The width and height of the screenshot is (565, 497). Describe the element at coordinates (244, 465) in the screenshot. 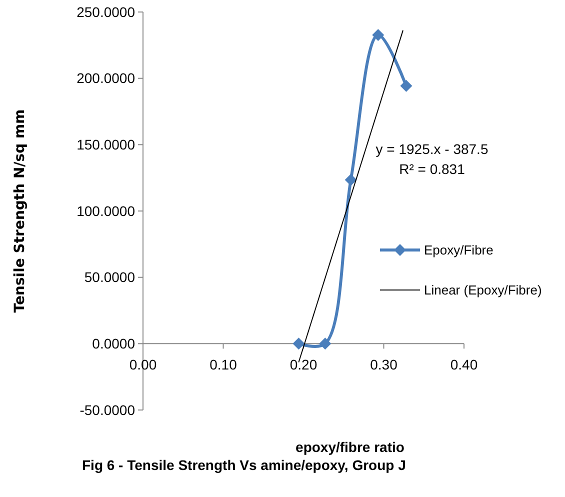

I see `text: Fig 6 - Tensile Strength Vs amine/epoxy, Group J` at that location.